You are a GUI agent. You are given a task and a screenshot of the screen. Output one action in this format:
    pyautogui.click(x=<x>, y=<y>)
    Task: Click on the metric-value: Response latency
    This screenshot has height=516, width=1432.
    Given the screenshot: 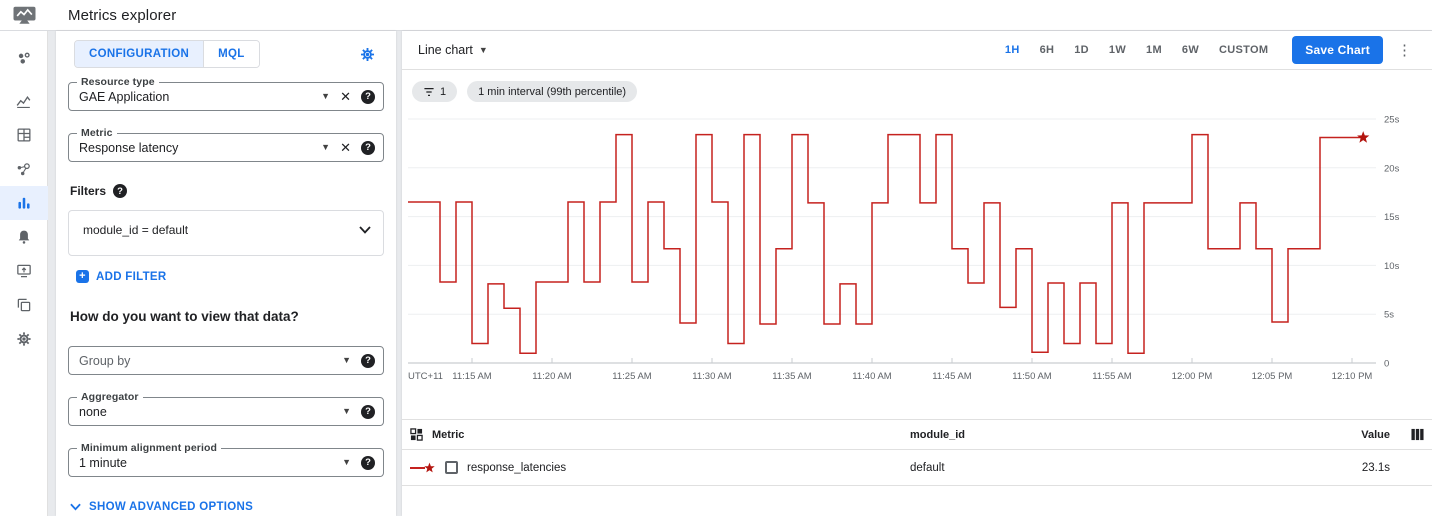 What is the action you would take?
    pyautogui.click(x=129, y=147)
    